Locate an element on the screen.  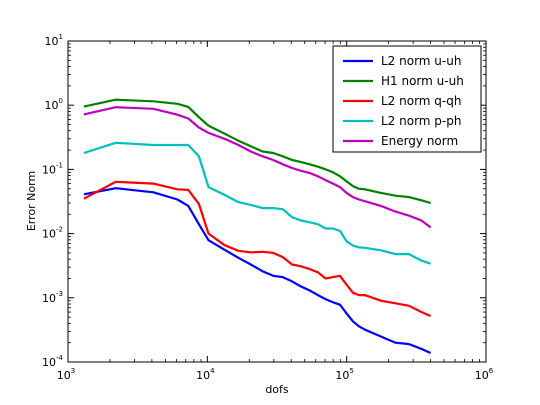
y-tick-label: 10⁻¹ is located at coordinates (52, 168).